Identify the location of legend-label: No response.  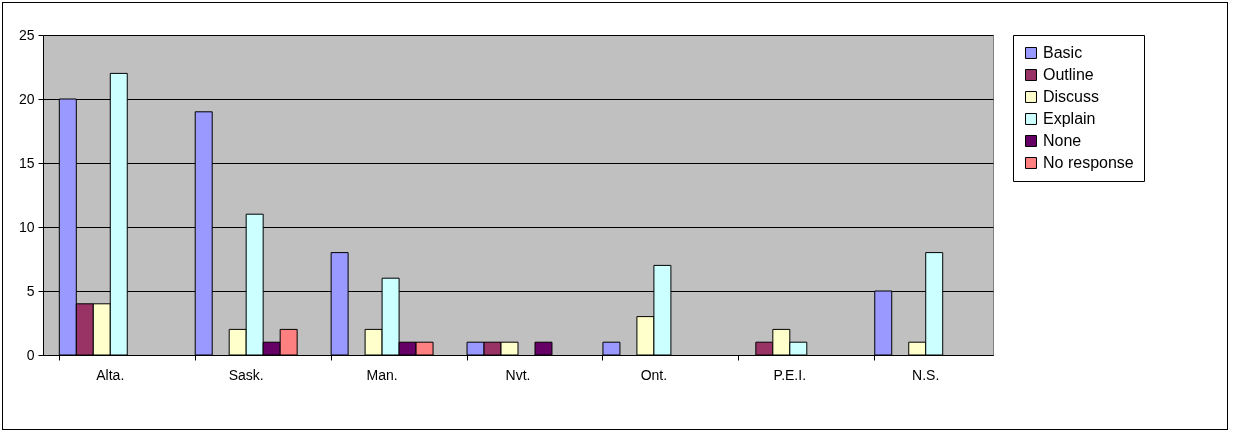
(1088, 162).